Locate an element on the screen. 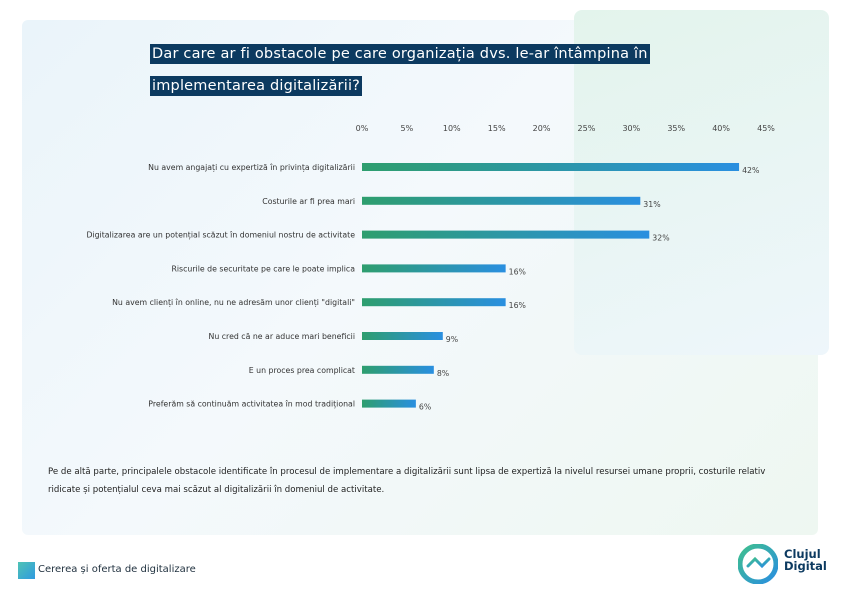 The image size is (842, 595). x-tick-label: 0% is located at coordinates (362, 128).